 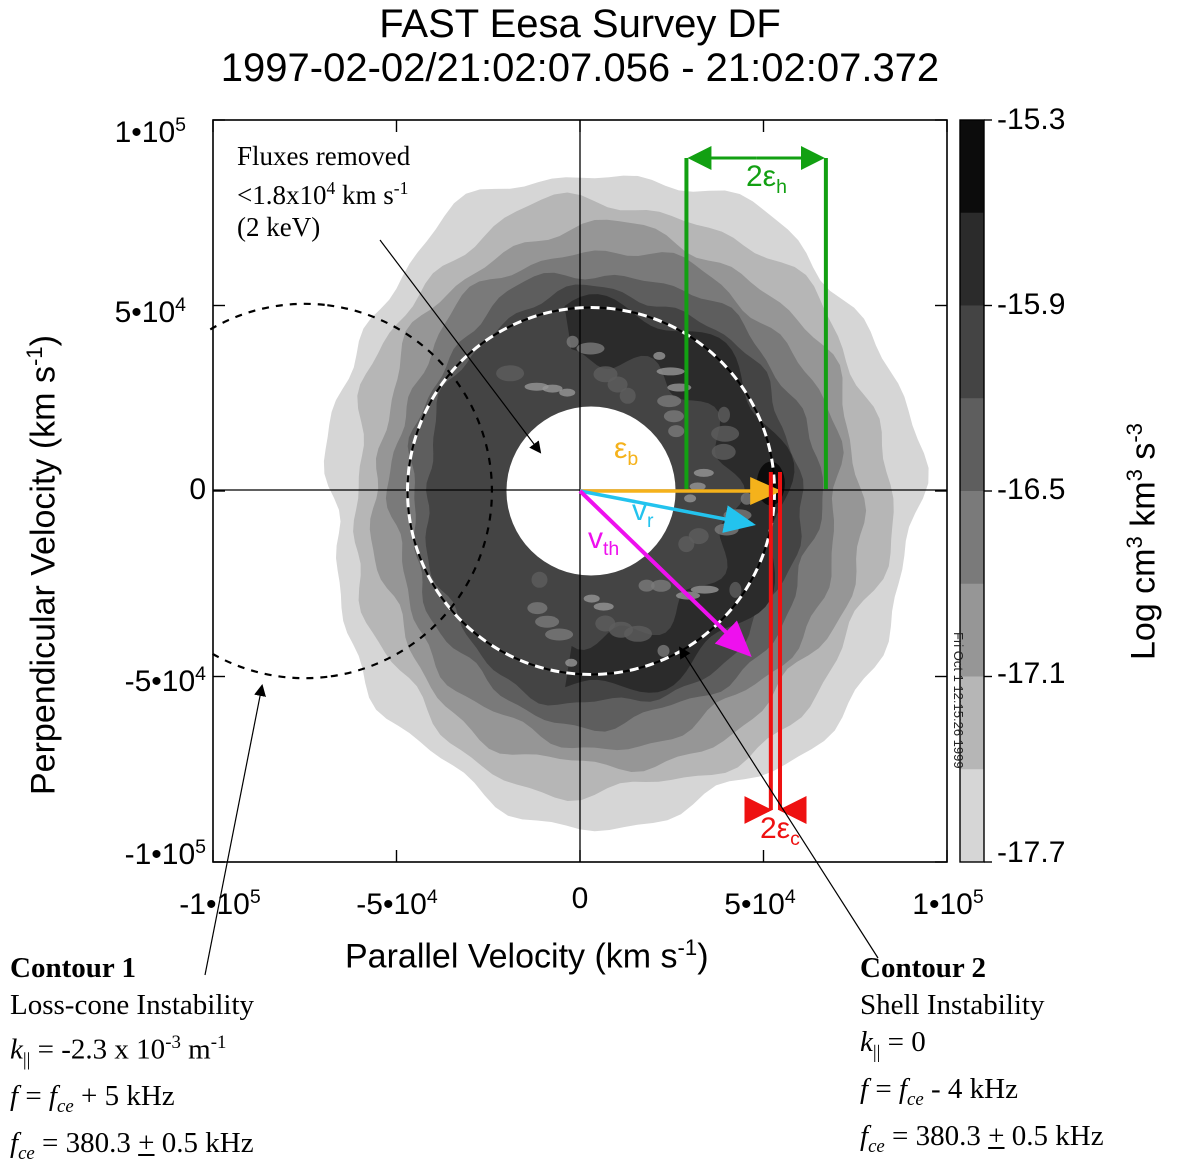 I want to click on y-tick-label: -1•105, so click(x=165, y=853).